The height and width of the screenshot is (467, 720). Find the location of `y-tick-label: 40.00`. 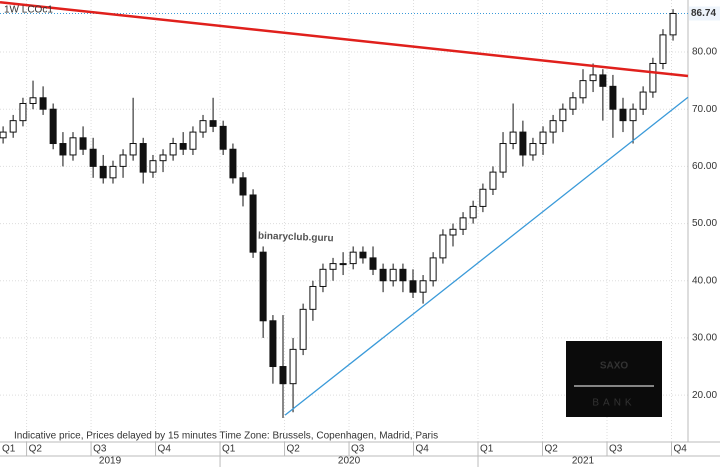

y-tick-label: 40.00 is located at coordinates (704, 280).